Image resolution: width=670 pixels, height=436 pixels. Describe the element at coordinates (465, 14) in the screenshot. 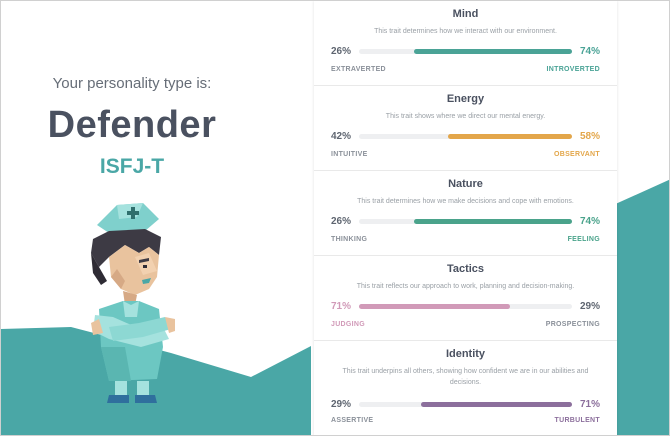

I see `trait-title: Mind` at that location.